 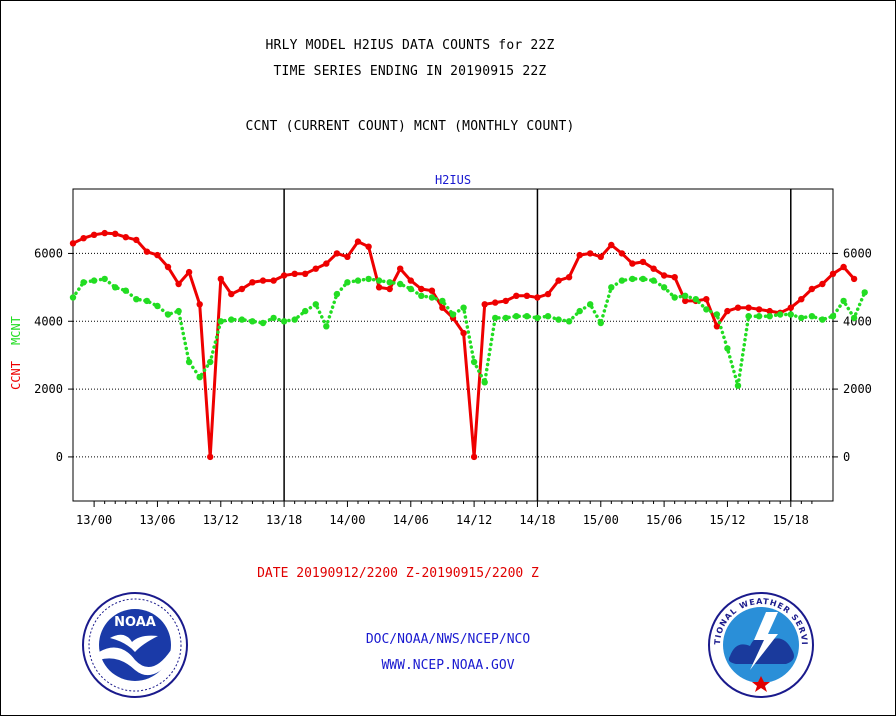 I want to click on x-tick-label: 13/06, so click(x=157, y=520).